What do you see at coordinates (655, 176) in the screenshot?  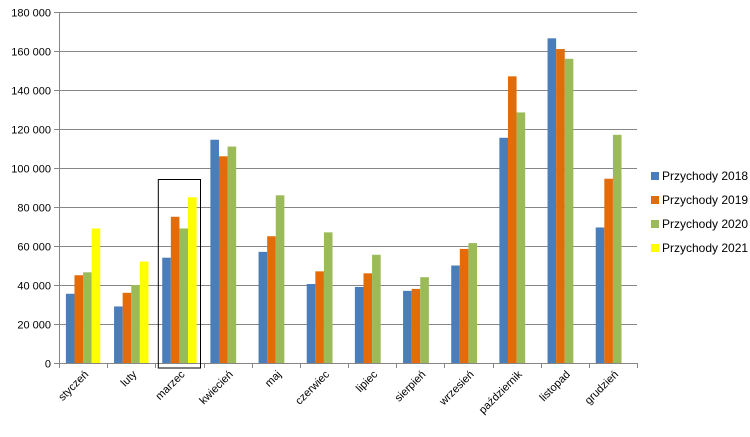 I see `legend-swatch-przychody-2018` at bounding box center [655, 176].